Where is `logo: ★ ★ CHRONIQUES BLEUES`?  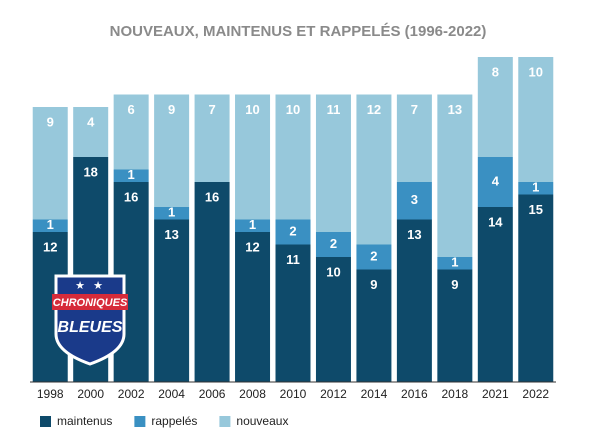 logo: ★ ★ CHRONIQUES BLEUES is located at coordinates (90, 320).